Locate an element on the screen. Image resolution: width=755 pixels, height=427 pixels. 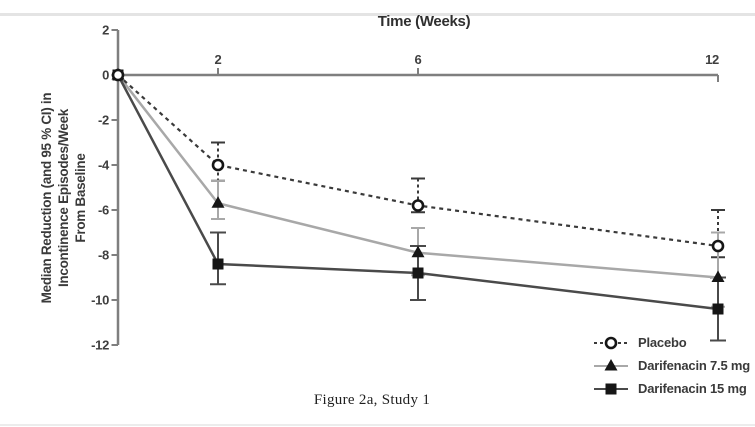
y-tick-label--10: -10 is located at coordinates (100, 300).